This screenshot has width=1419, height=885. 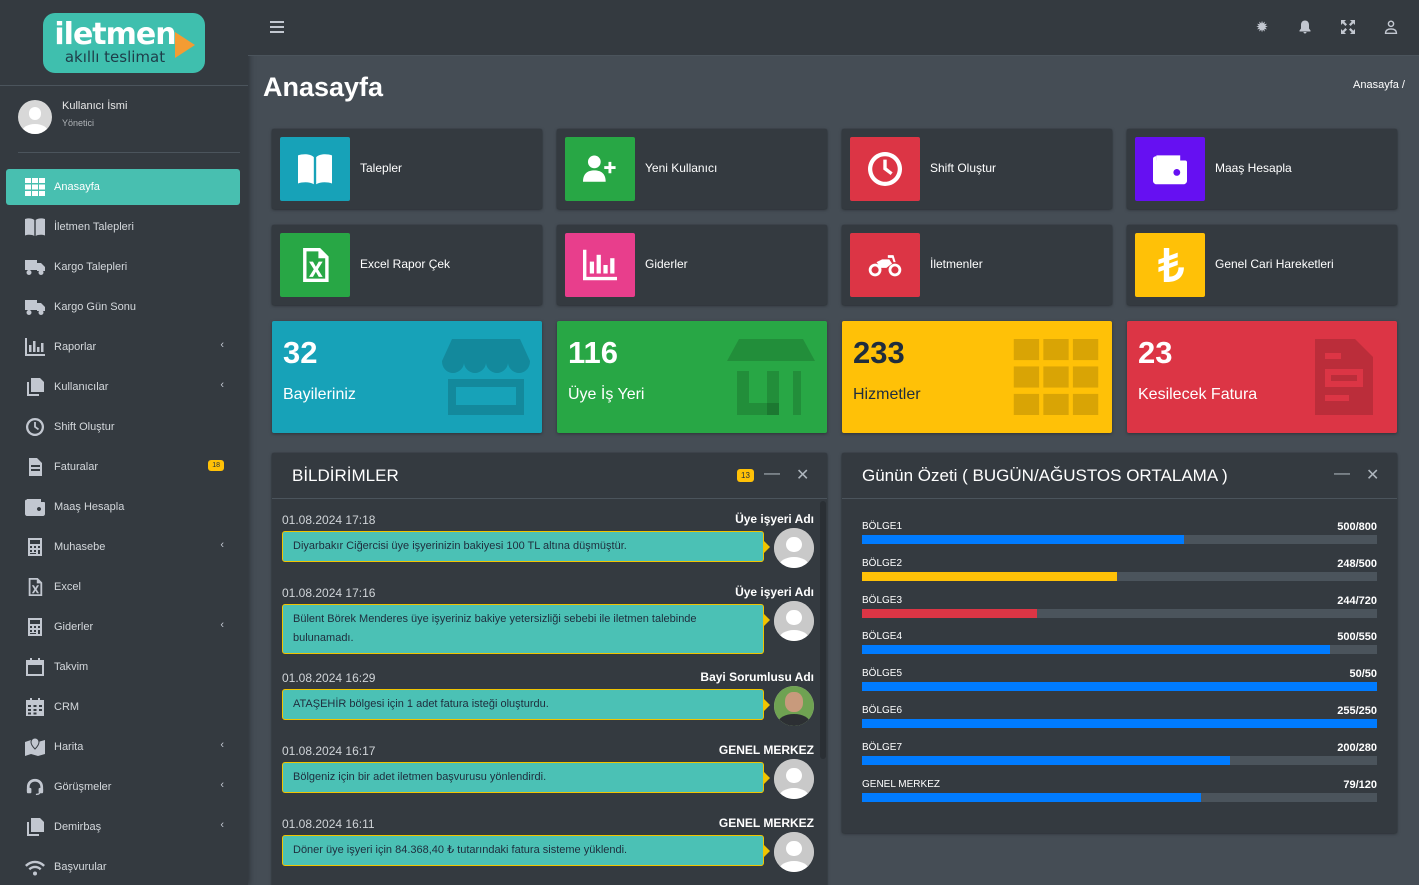 I want to click on notification-time: 01.08.2024 16:17, so click(x=329, y=751).